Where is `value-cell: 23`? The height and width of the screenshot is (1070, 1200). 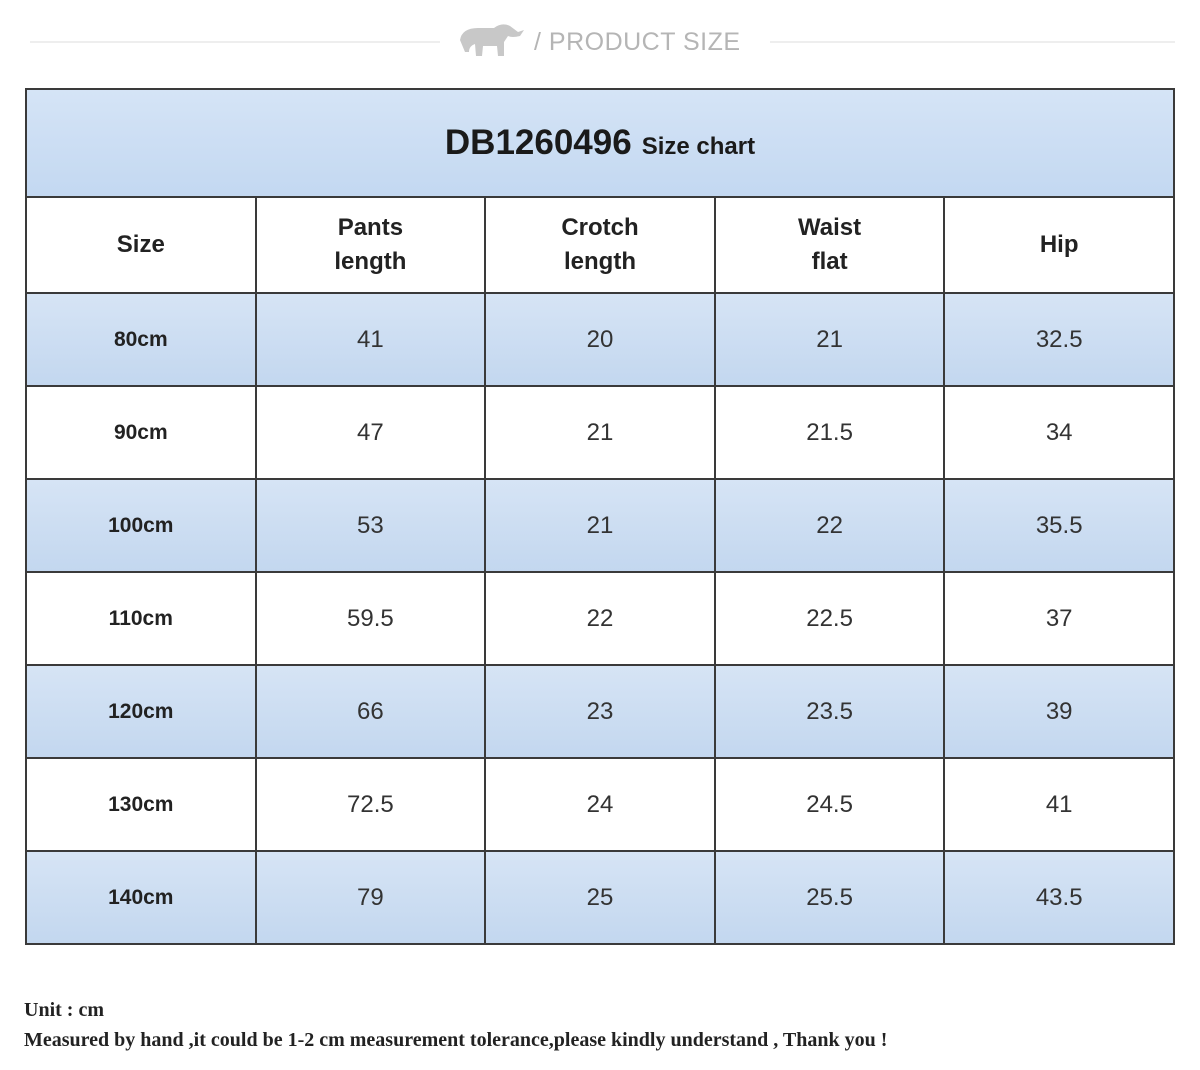 value-cell: 23 is located at coordinates (600, 711).